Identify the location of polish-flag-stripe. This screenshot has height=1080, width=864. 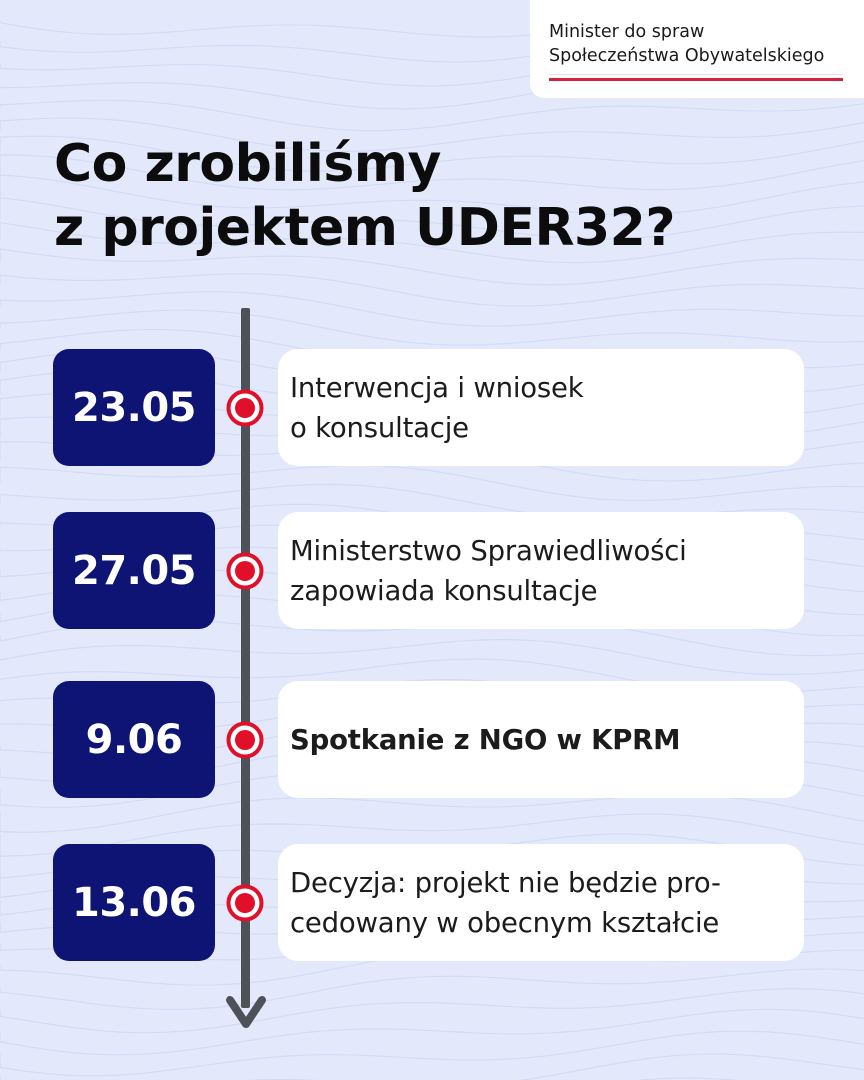
(696, 77).